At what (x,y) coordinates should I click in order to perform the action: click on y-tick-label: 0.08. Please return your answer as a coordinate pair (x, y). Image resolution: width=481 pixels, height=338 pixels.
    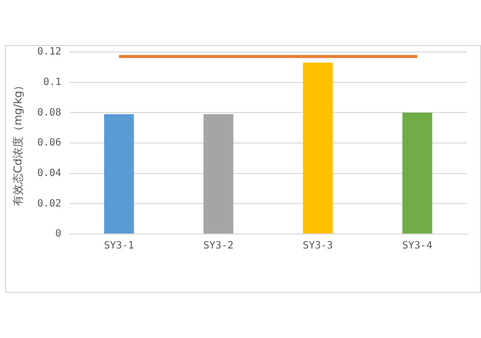
    Looking at the image, I should click on (49, 112).